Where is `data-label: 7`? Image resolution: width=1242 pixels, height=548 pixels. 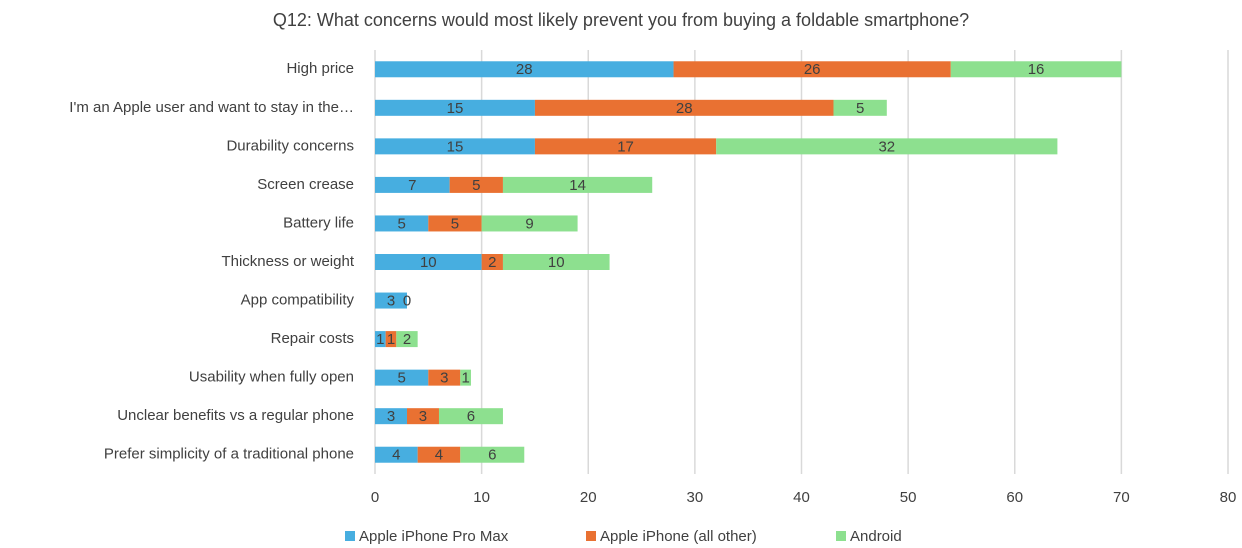 data-label: 7 is located at coordinates (412, 185).